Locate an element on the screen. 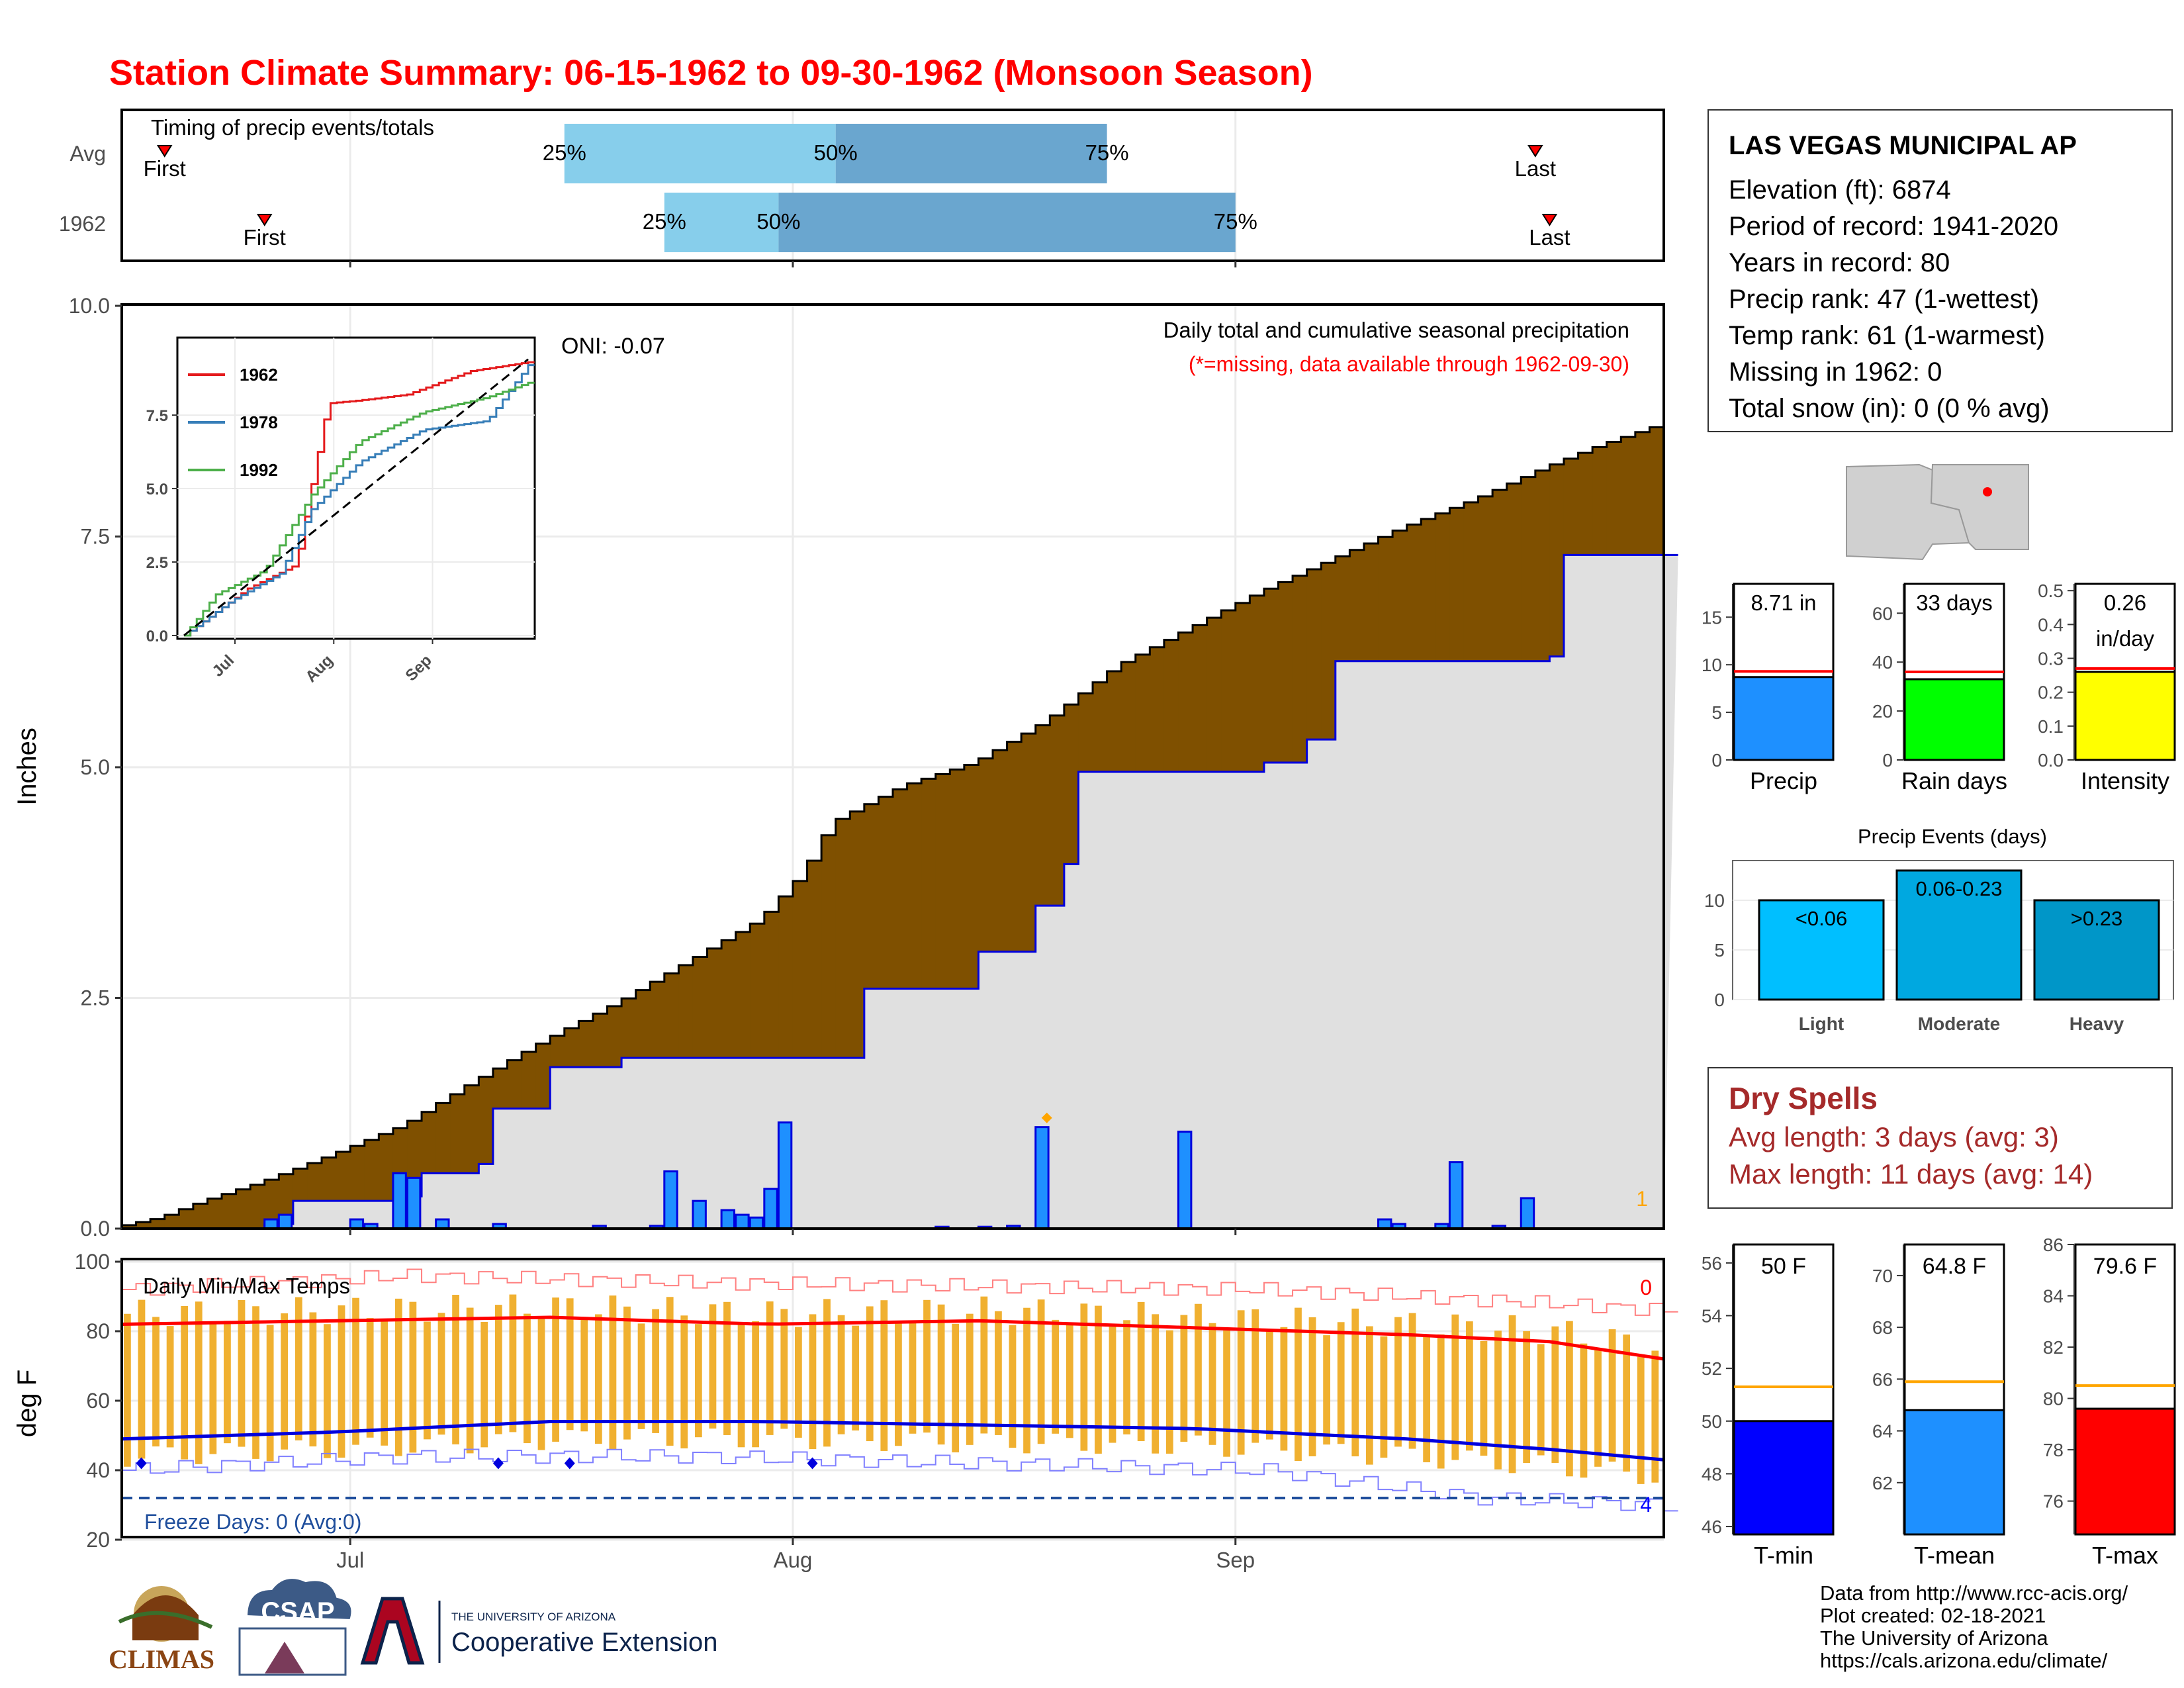  temp-y-tick-label: 40 is located at coordinates (98, 1470).